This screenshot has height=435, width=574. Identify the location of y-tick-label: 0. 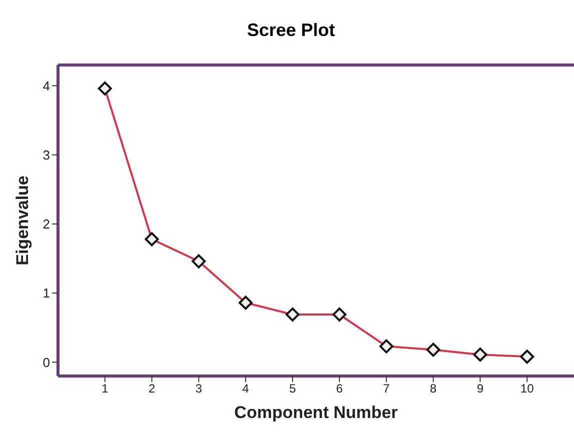
(46, 362).